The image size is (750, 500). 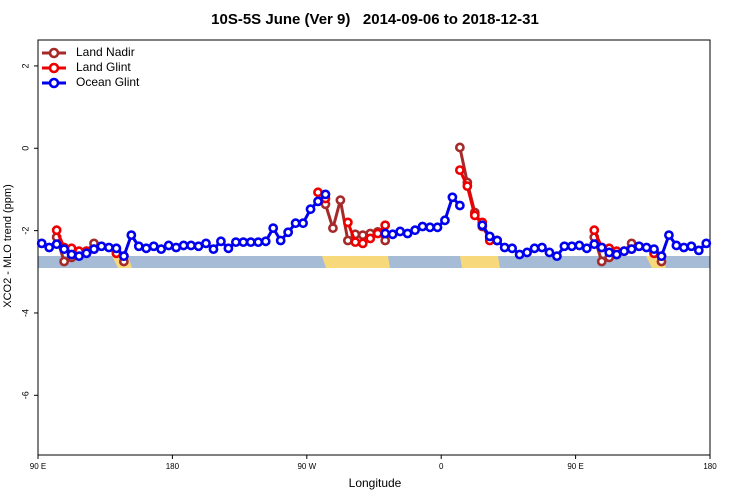 I want to click on y-tick-label: -4, so click(x=25, y=313).